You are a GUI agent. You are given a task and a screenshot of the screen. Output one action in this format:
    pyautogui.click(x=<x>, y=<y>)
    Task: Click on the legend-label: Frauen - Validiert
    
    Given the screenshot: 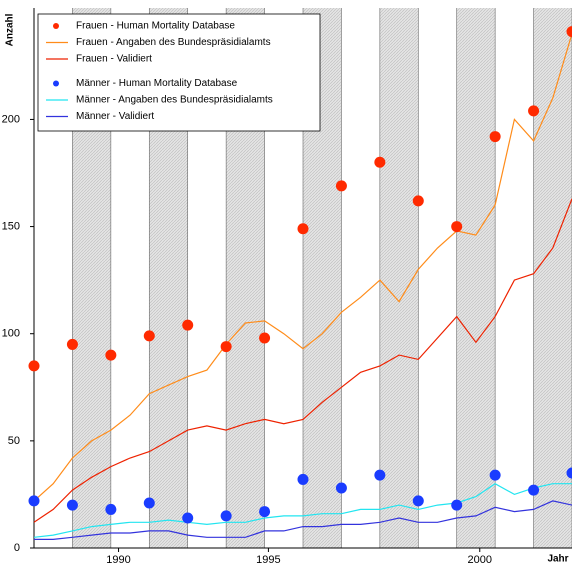 What is the action you would take?
    pyautogui.click(x=114, y=59)
    